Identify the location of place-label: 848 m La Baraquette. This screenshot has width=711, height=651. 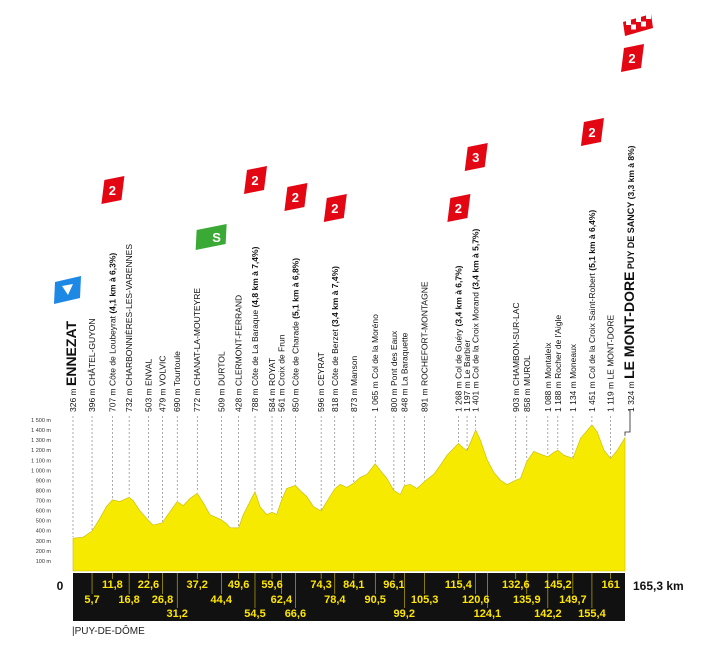
(404, 372).